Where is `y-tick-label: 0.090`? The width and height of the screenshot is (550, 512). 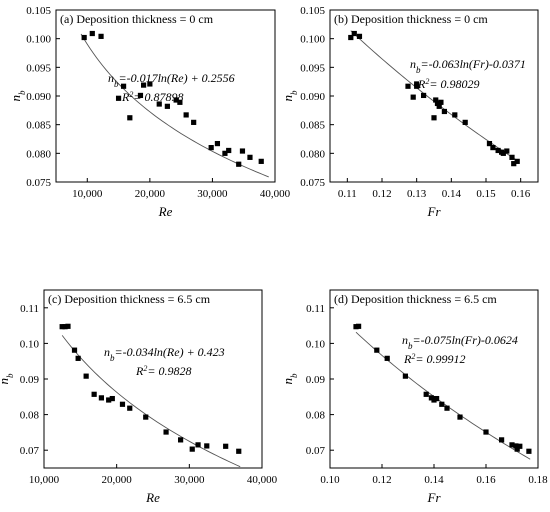 y-tick-label: 0.090 is located at coordinates (38, 97).